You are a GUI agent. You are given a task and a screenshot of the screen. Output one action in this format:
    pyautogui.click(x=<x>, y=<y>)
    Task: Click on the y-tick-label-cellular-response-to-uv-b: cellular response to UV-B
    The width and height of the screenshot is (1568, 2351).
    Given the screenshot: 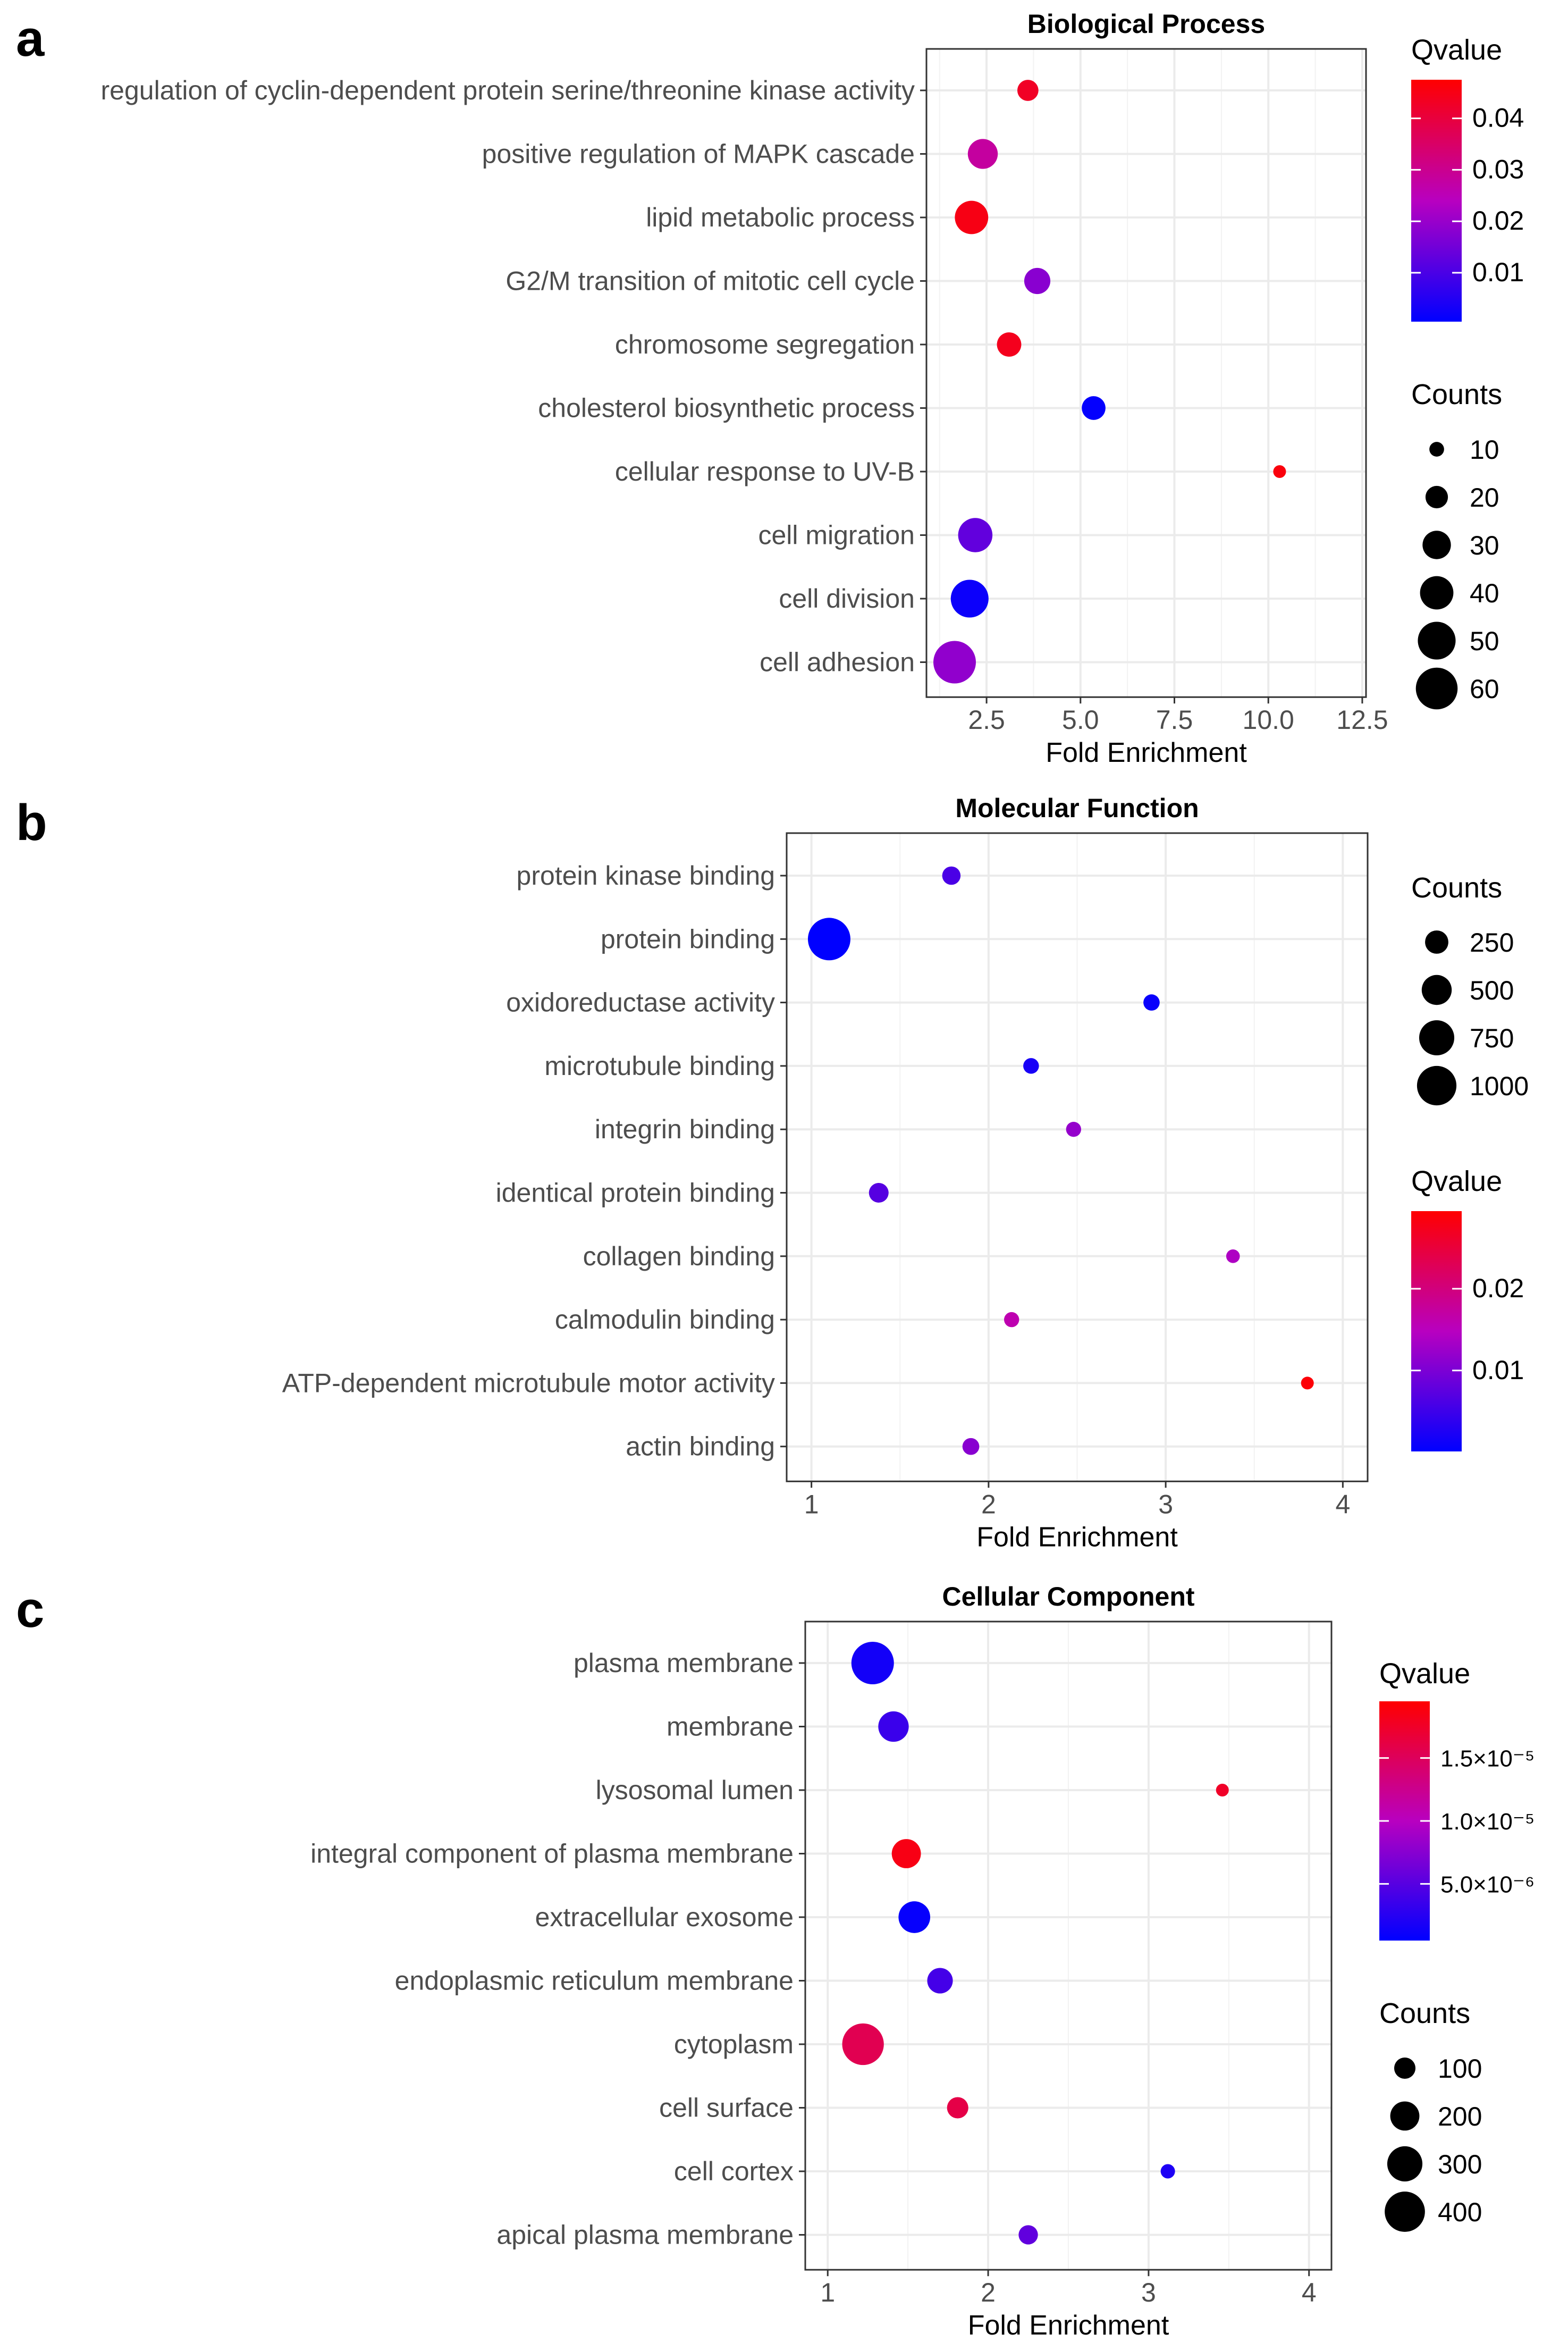 What is the action you would take?
    pyautogui.click(x=765, y=471)
    